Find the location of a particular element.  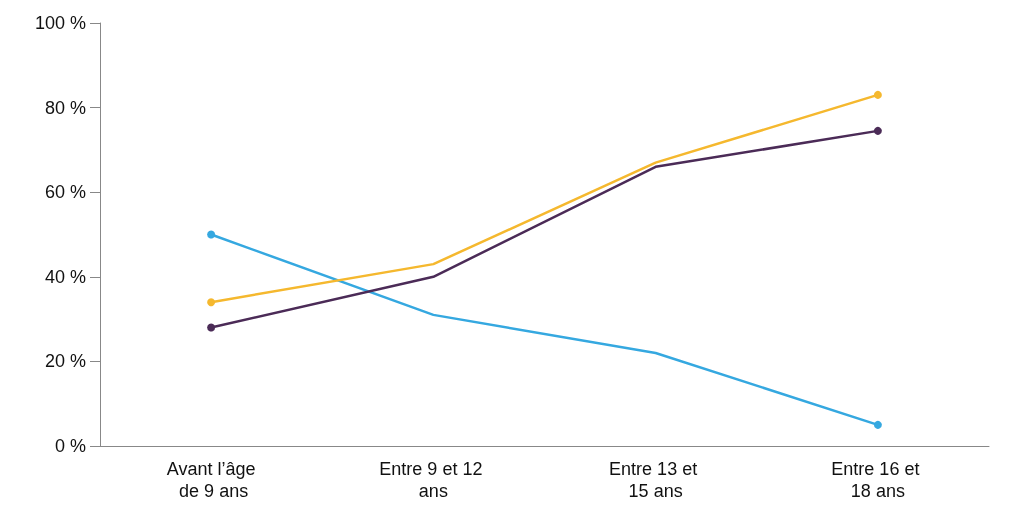

y-tick-label: 40 % is located at coordinates (65, 276).